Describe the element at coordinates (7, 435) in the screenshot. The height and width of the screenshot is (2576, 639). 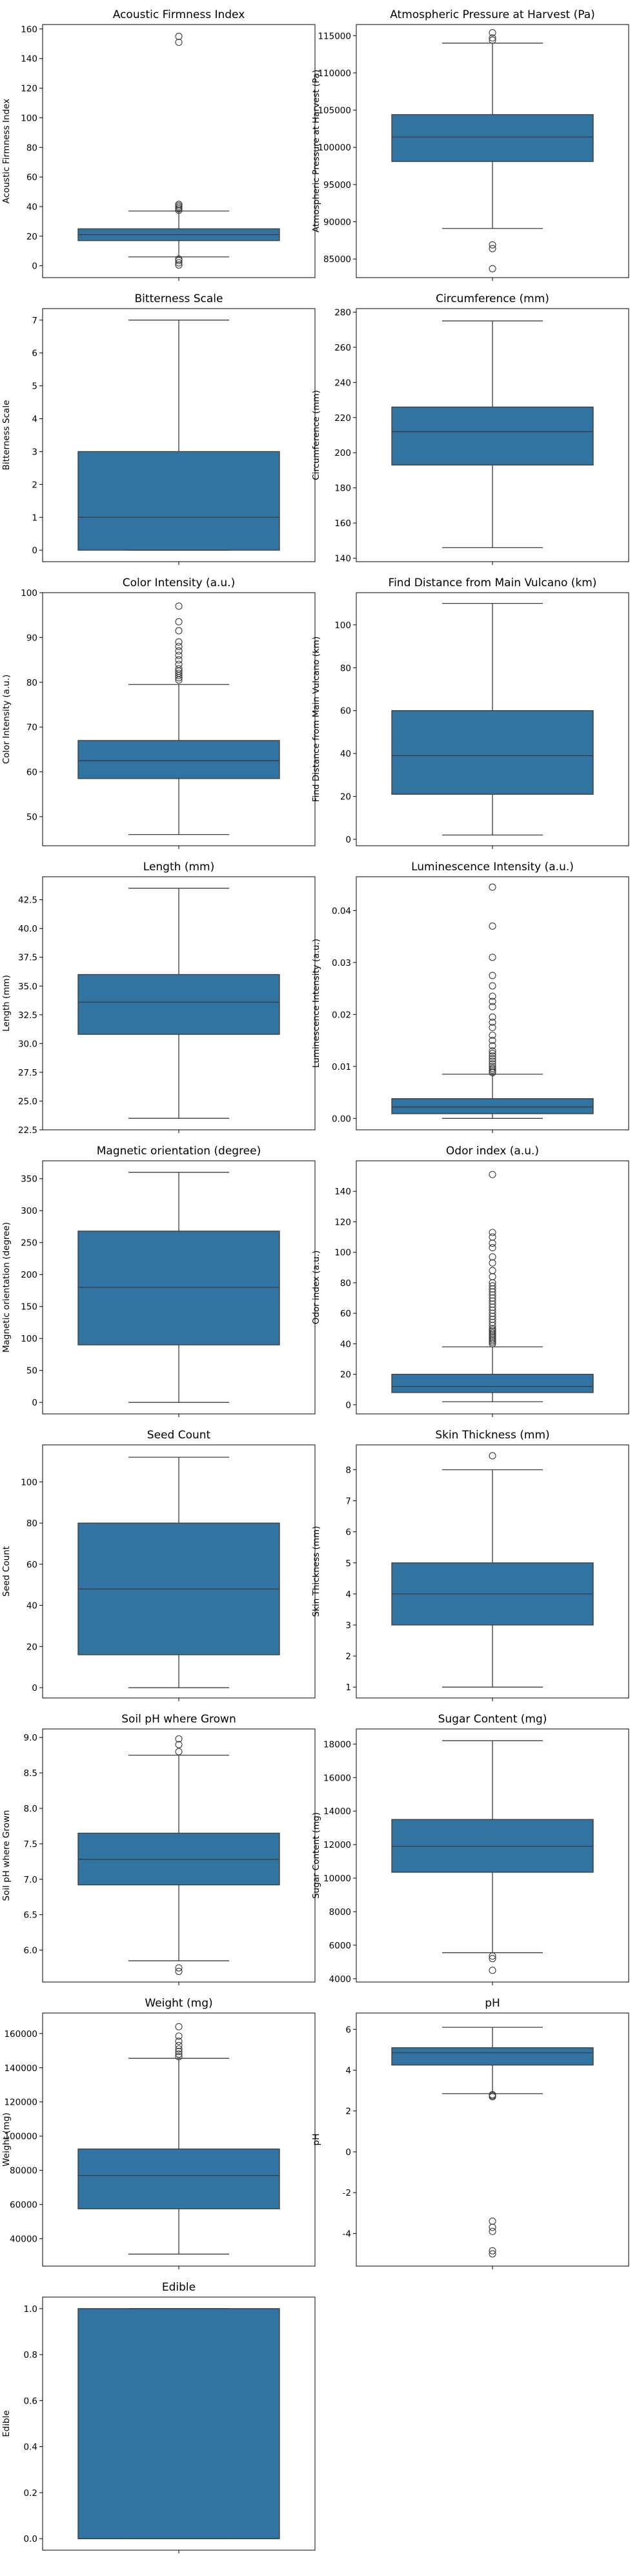
I see `y-axis-label: Bitterness Scale` at that location.